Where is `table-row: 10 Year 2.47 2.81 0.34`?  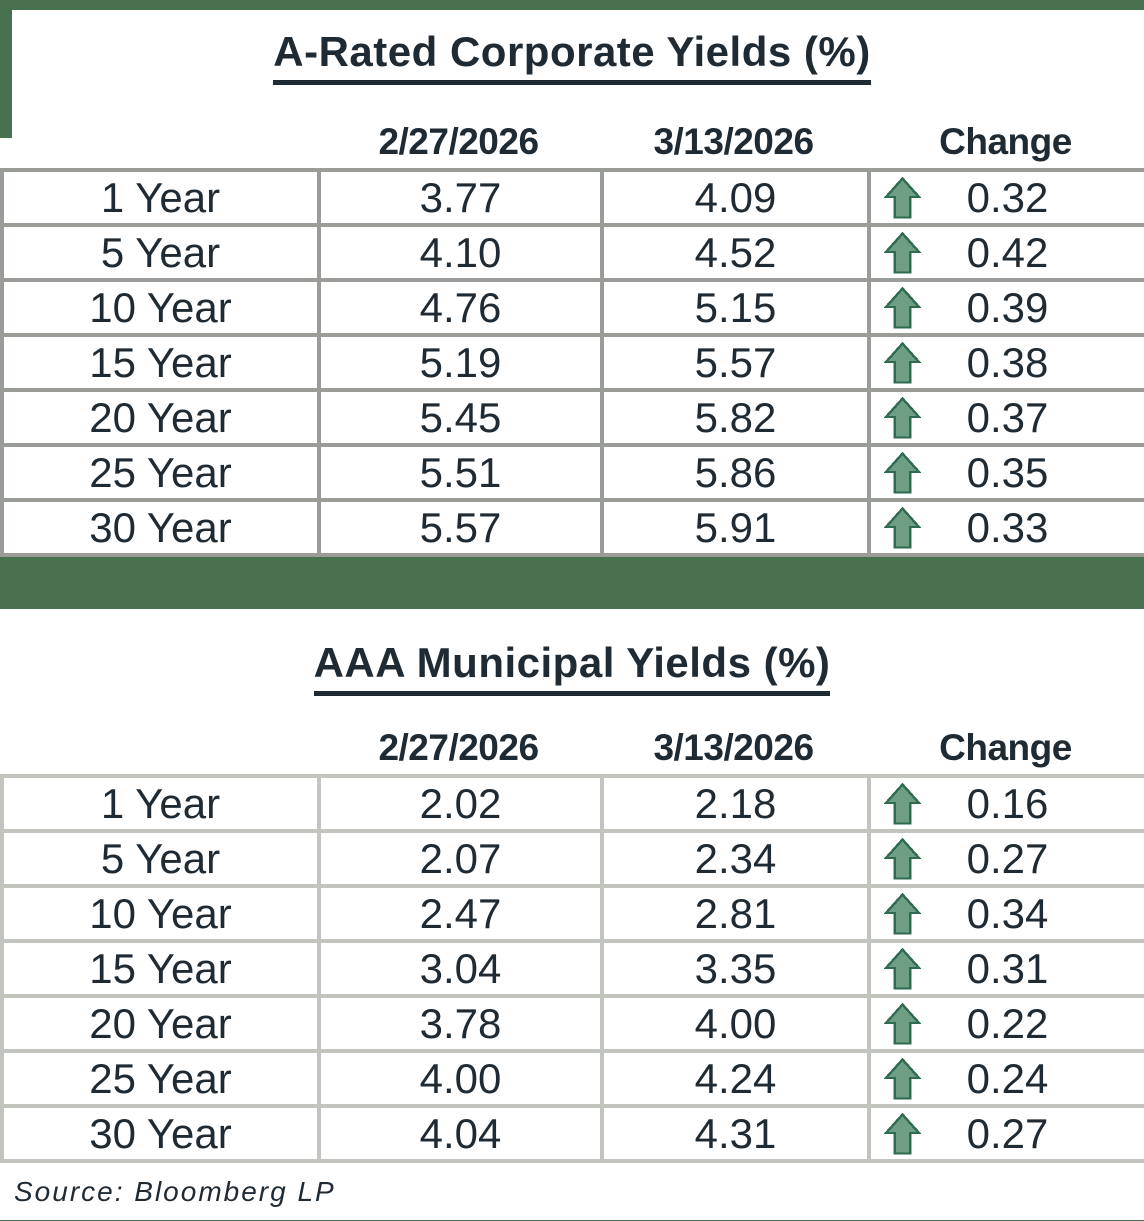 table-row: 10 Year 2.47 2.81 0.34 is located at coordinates (572, 913).